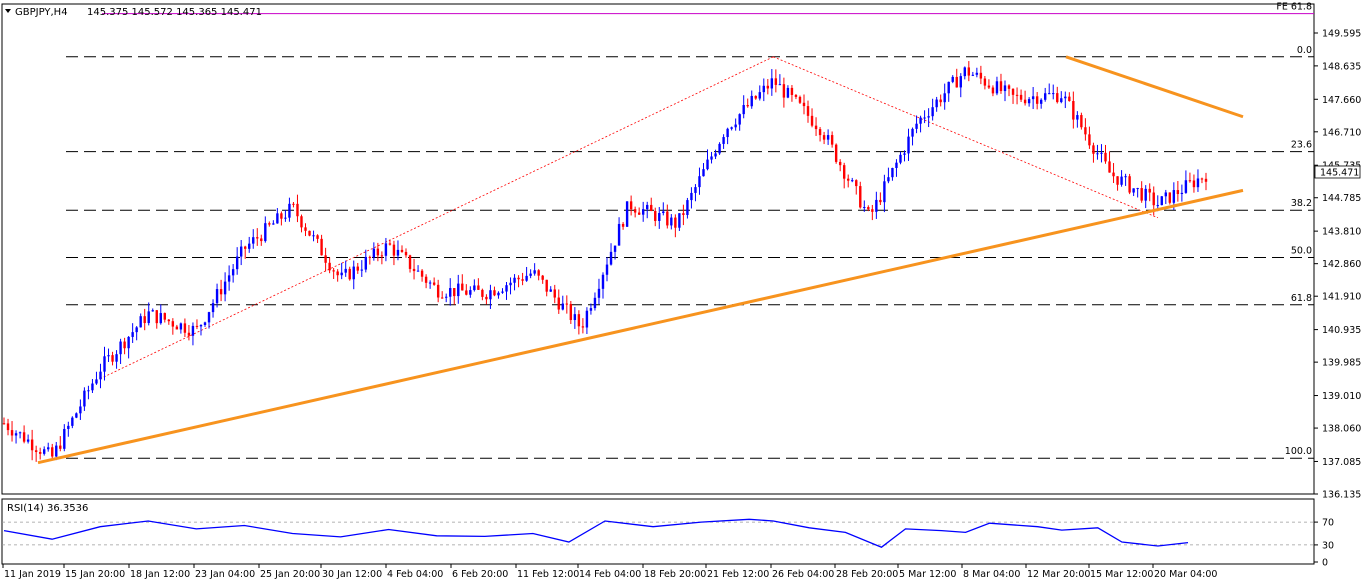  I want to click on swing-line-down, so click(966, 137).